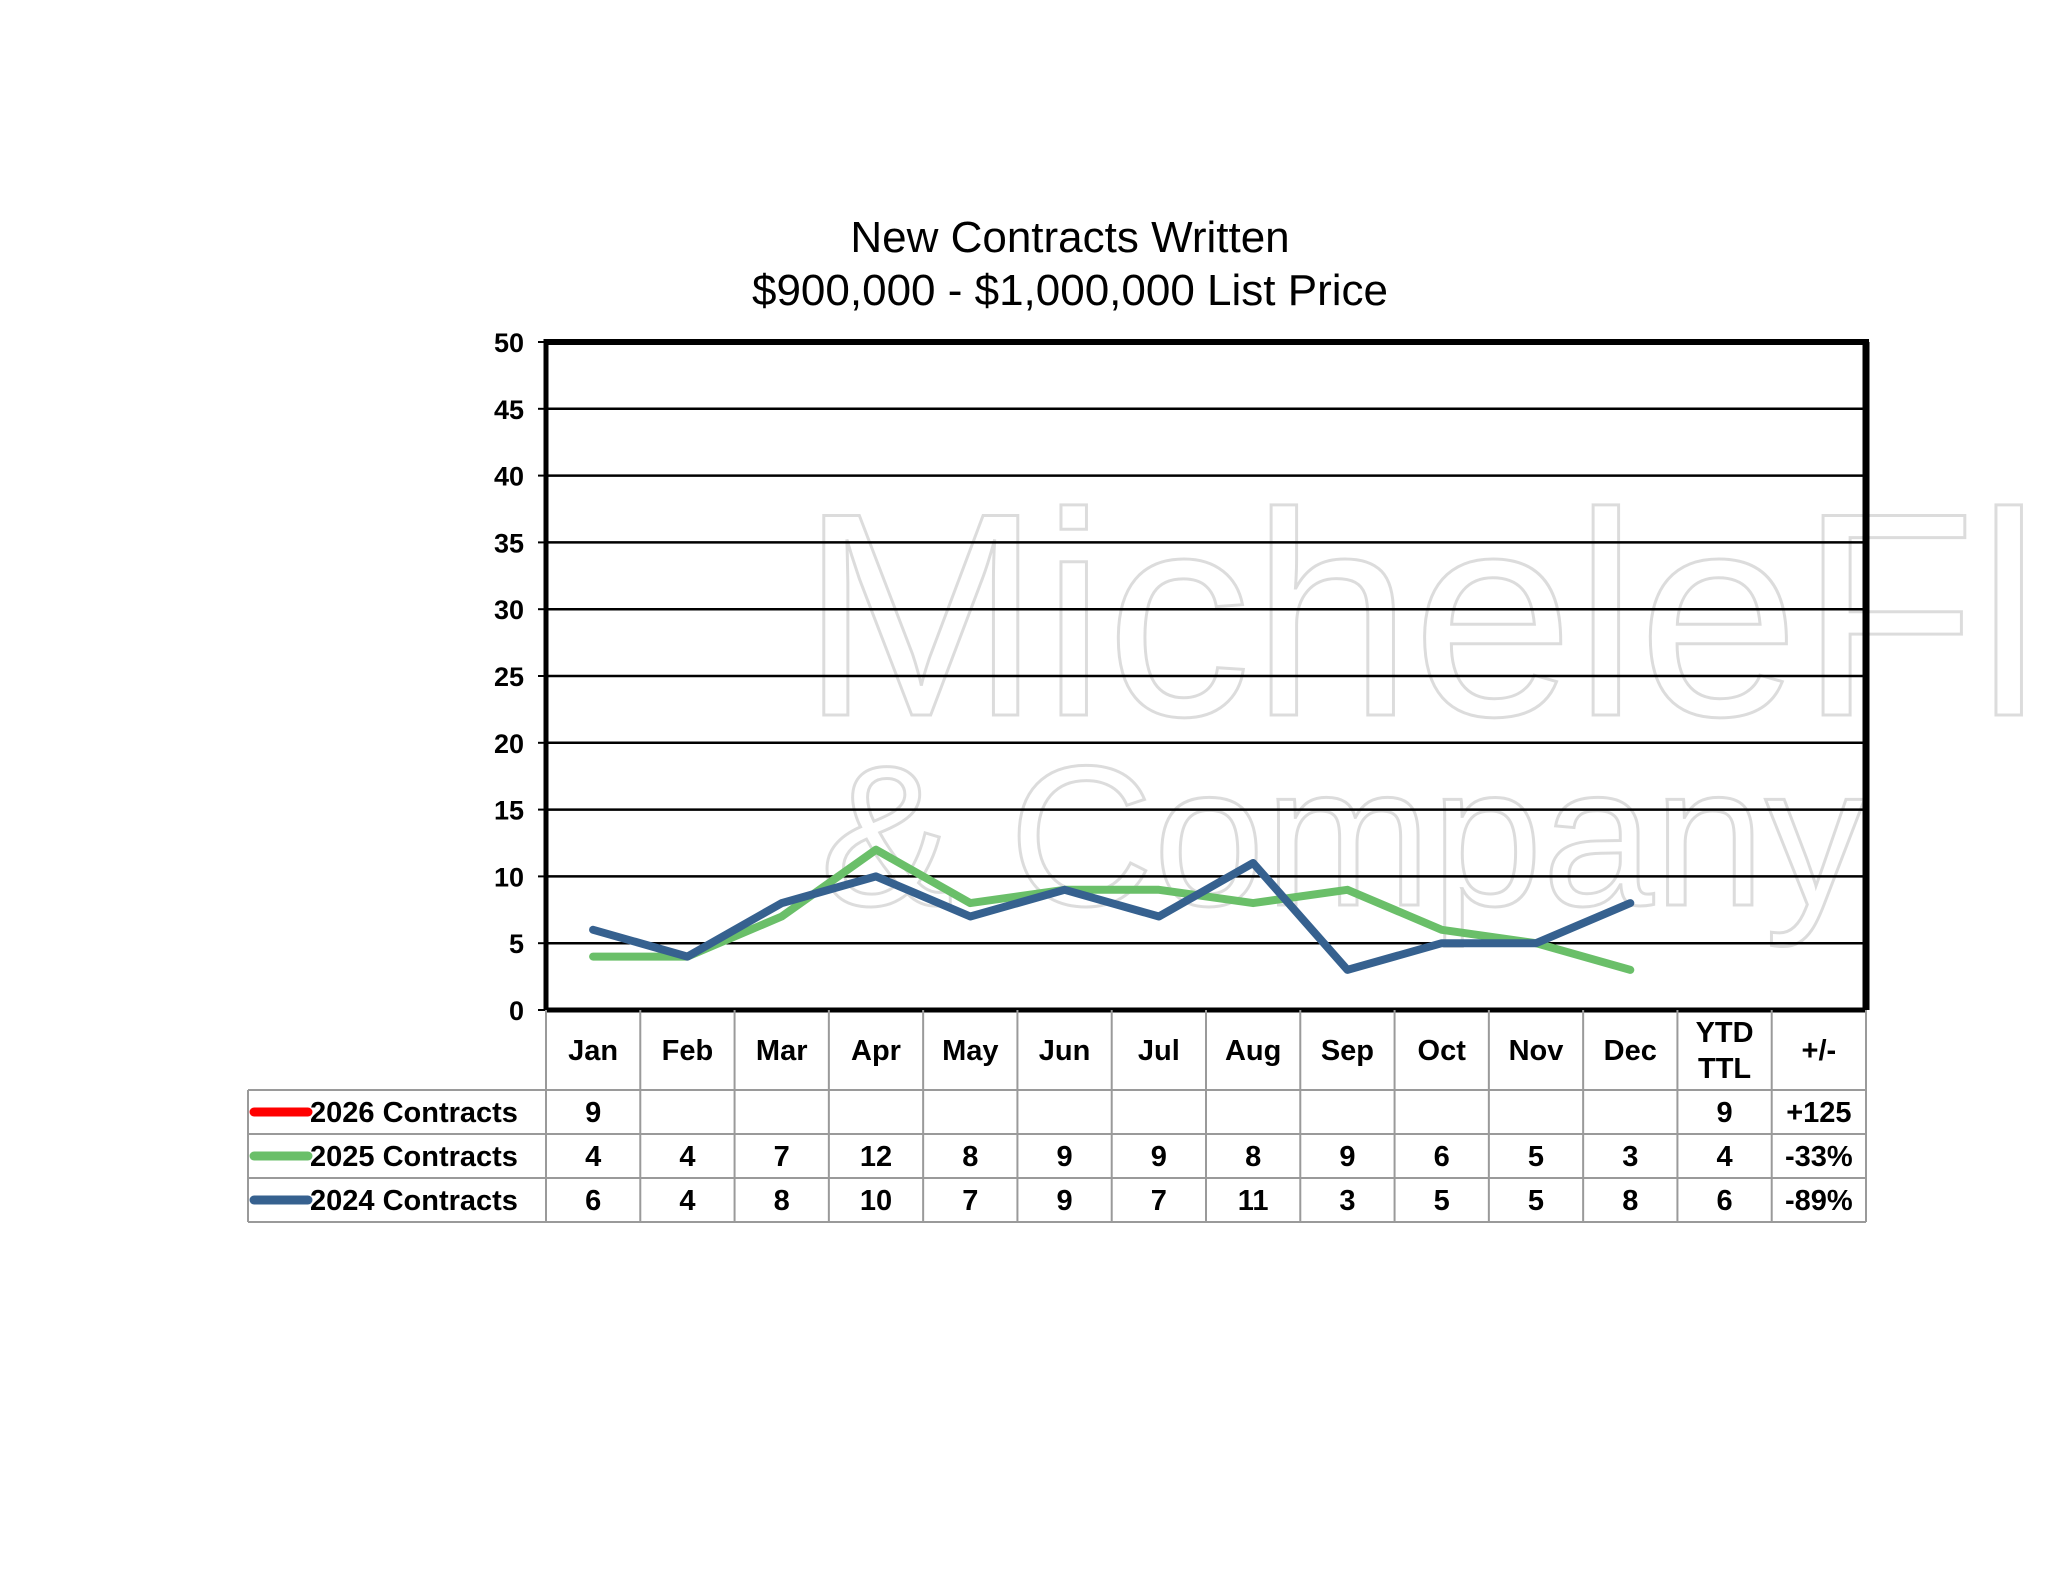  Describe the element at coordinates (1725, 1201) in the screenshot. I see `table-cell-ytd: 6` at that location.